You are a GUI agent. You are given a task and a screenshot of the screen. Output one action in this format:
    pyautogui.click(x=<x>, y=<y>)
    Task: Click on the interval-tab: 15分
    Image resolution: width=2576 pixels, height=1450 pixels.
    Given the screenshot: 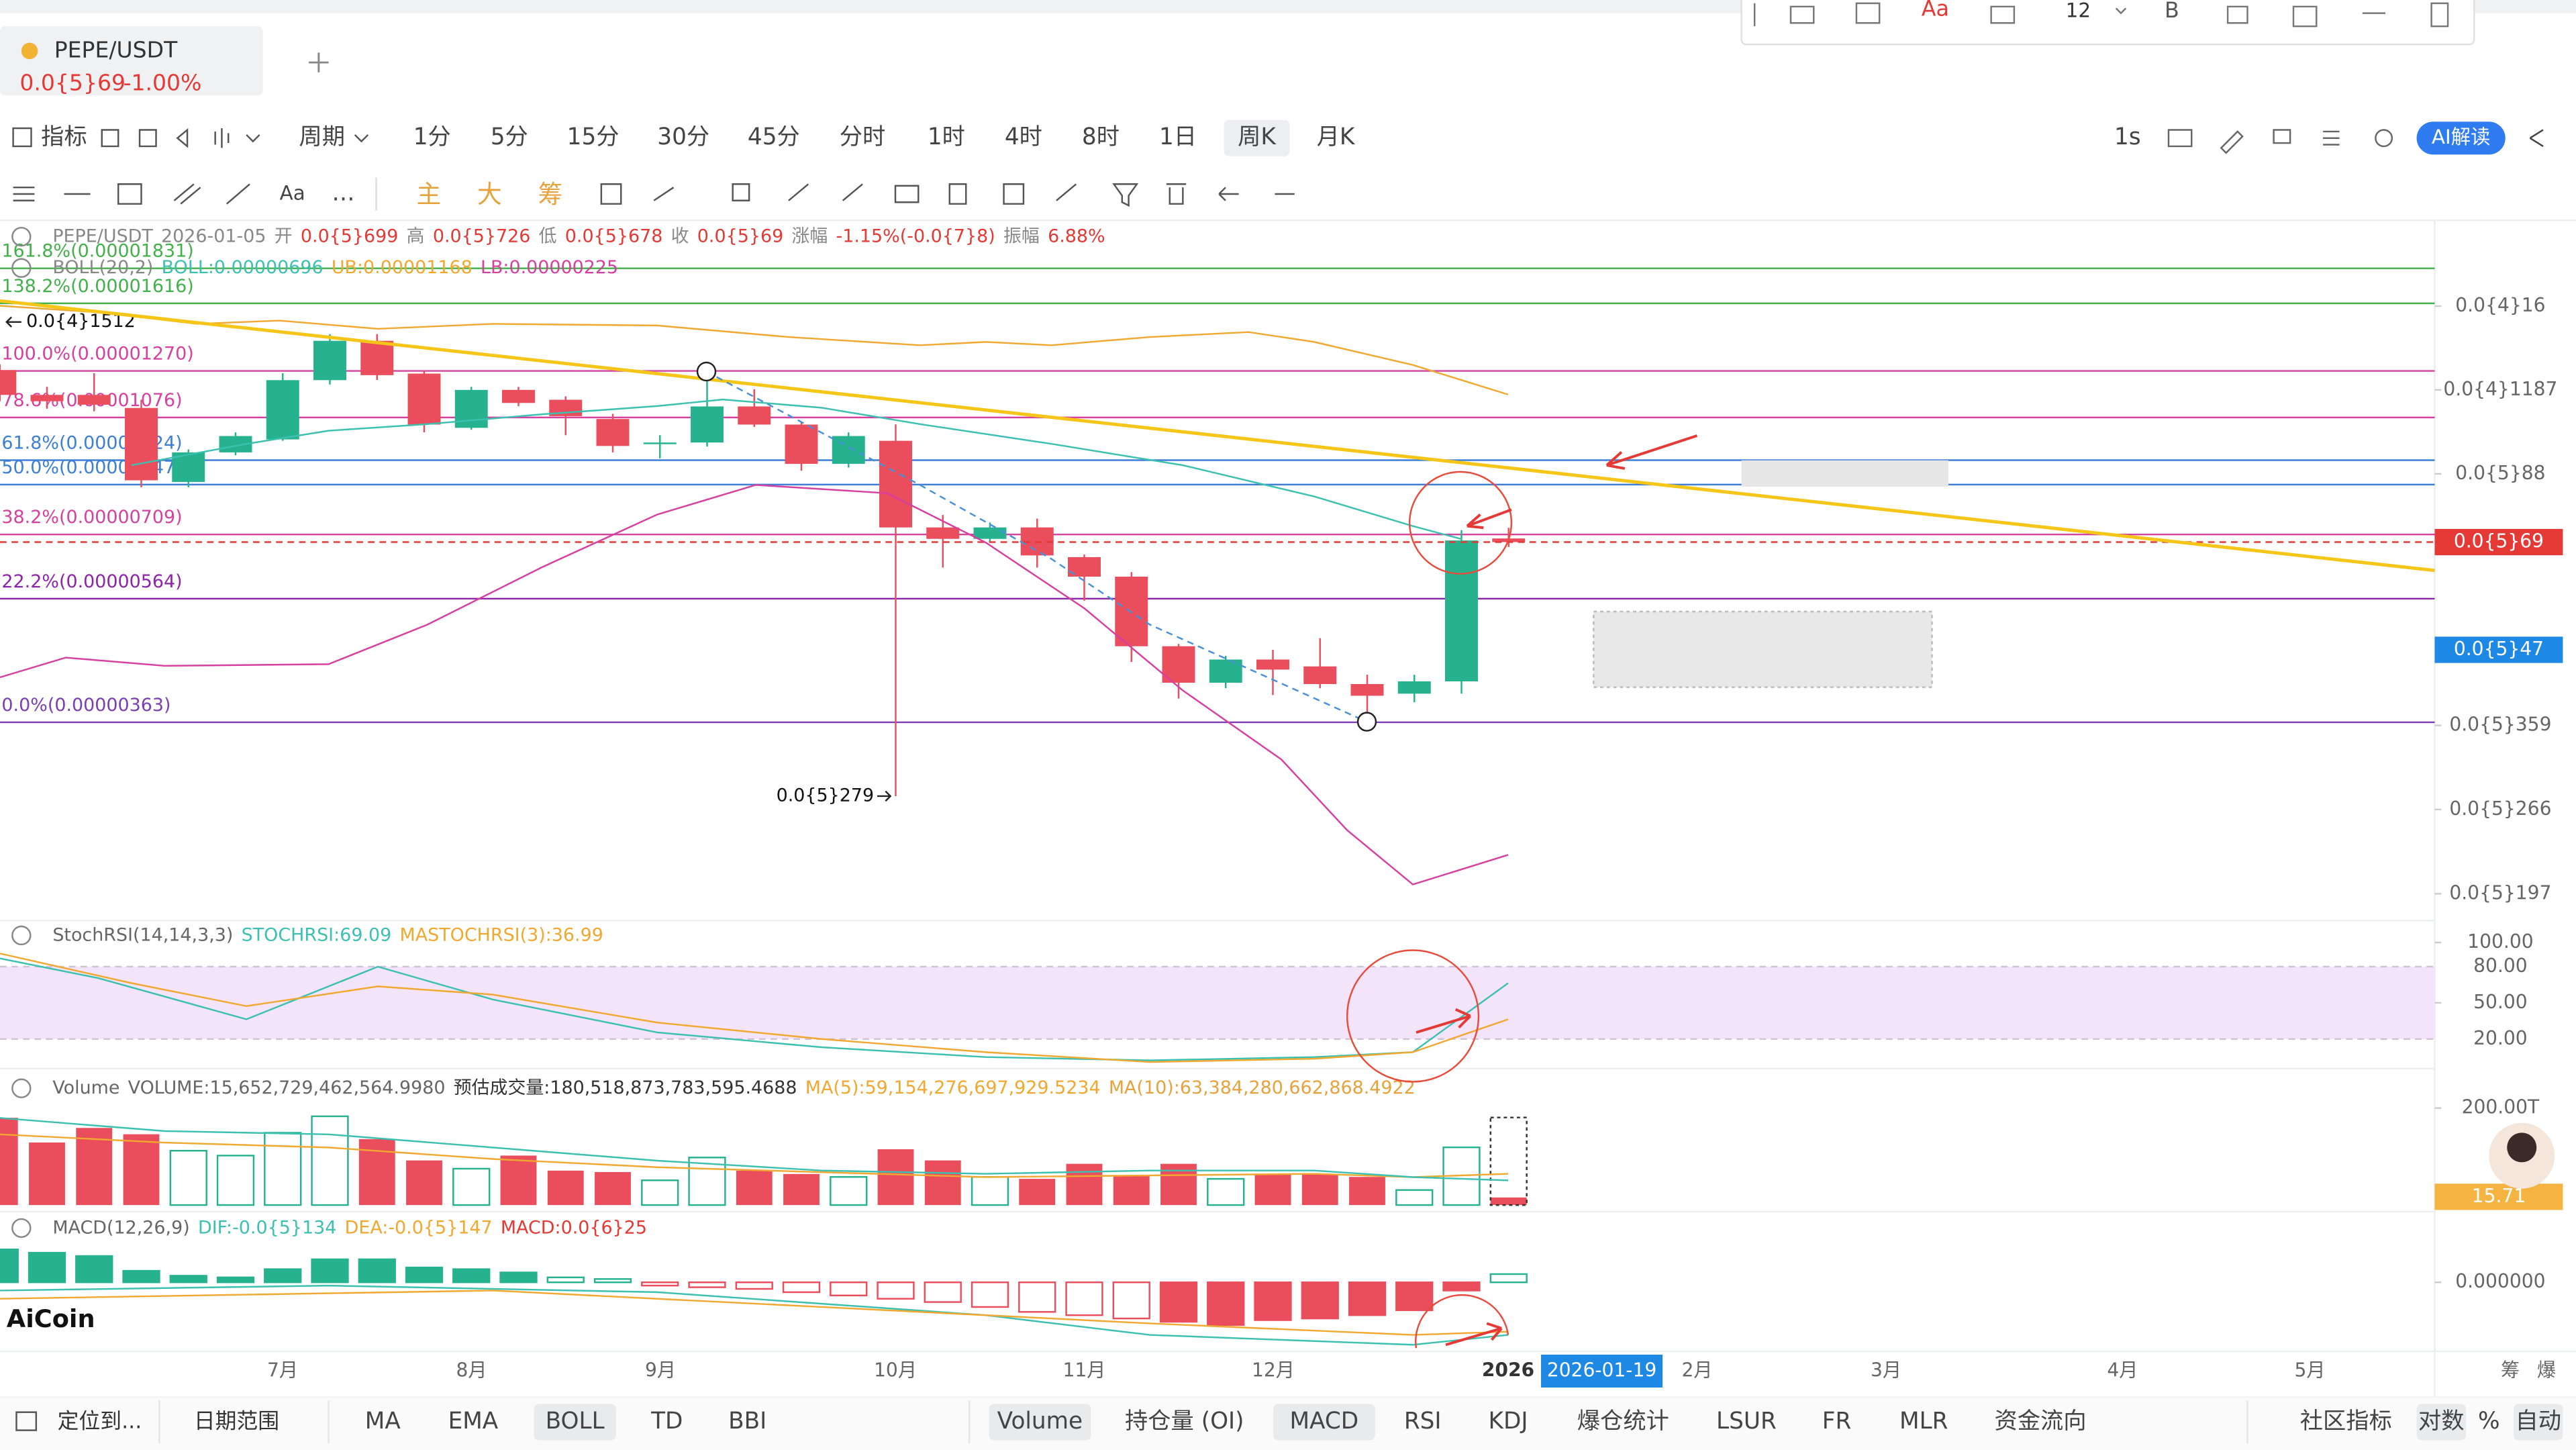 What is the action you would take?
    pyautogui.click(x=593, y=137)
    